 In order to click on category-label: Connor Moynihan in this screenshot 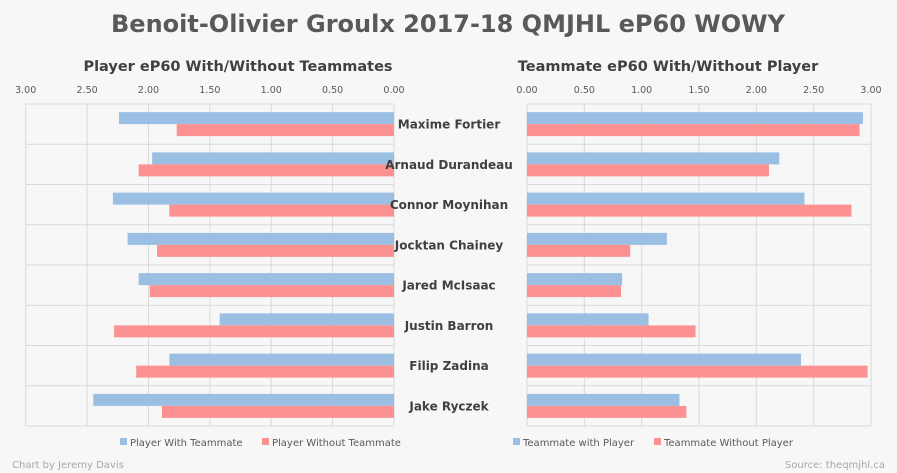, I will do `click(449, 205)`.